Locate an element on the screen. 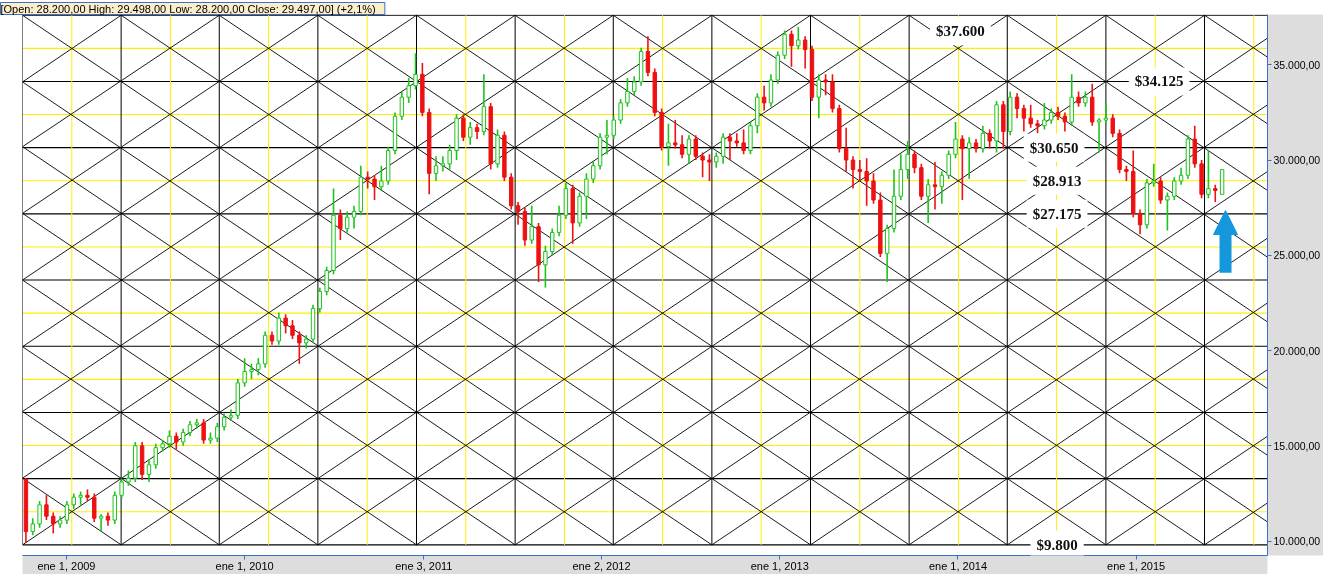  annotation: $28.913 is located at coordinates (1057, 180).